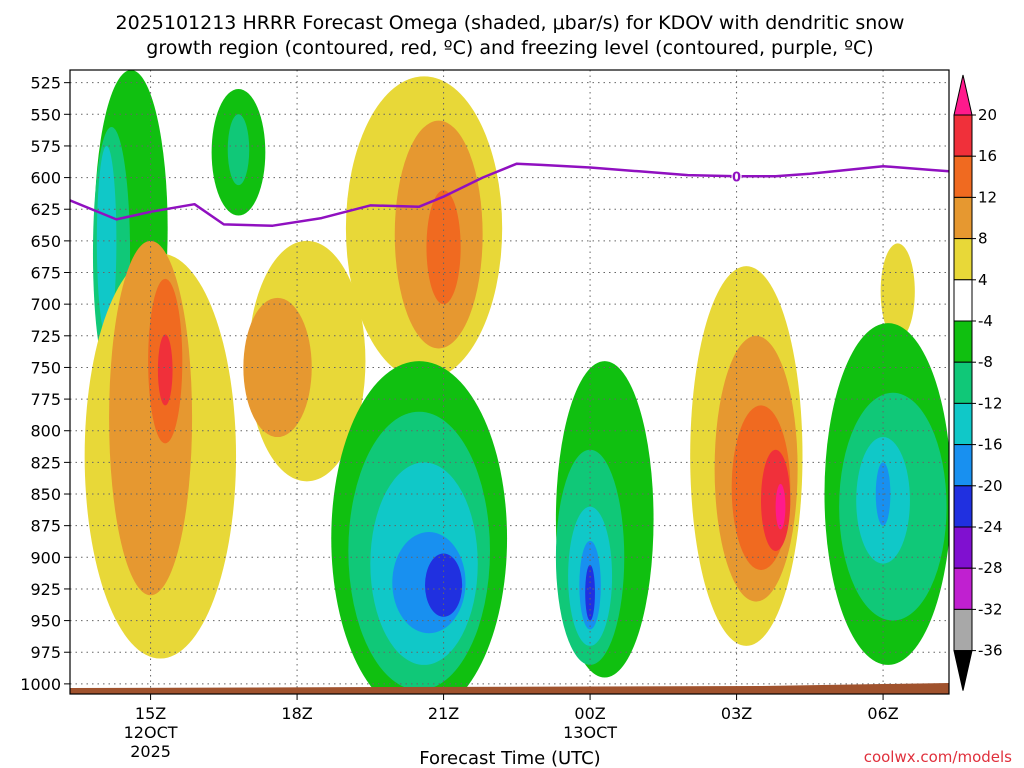  I want to click on freezing-level-label-bg, so click(736, 176).